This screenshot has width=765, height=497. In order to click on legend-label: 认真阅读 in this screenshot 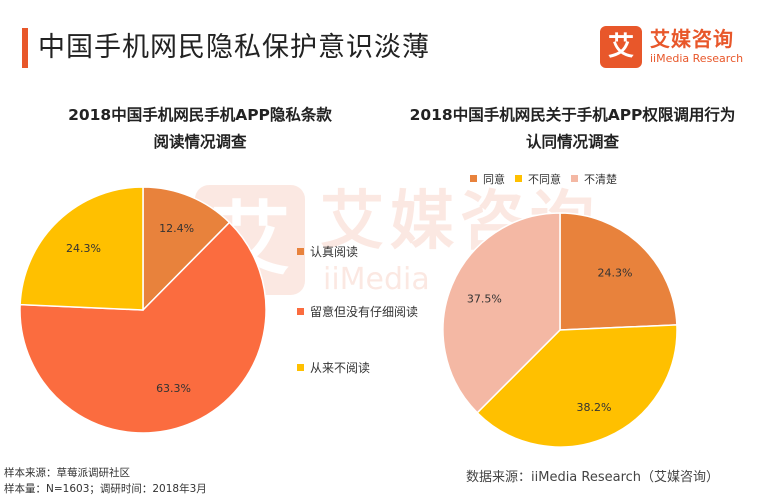, I will do `click(334, 252)`.